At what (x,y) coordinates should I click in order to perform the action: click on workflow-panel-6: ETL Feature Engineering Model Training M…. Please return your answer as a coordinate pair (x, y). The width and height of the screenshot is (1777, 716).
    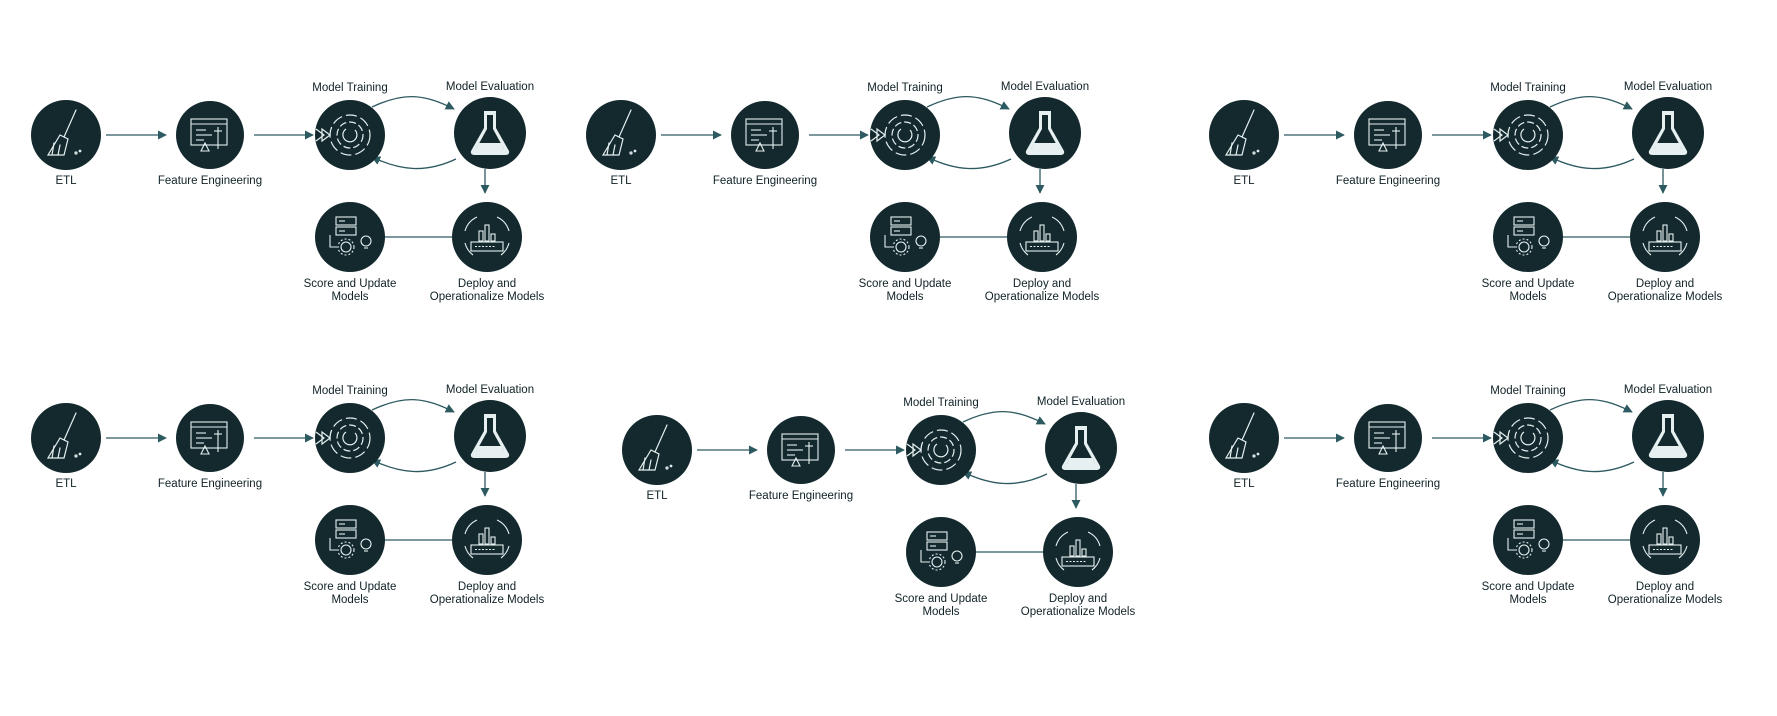
    Looking at the image, I should click on (1465, 495).